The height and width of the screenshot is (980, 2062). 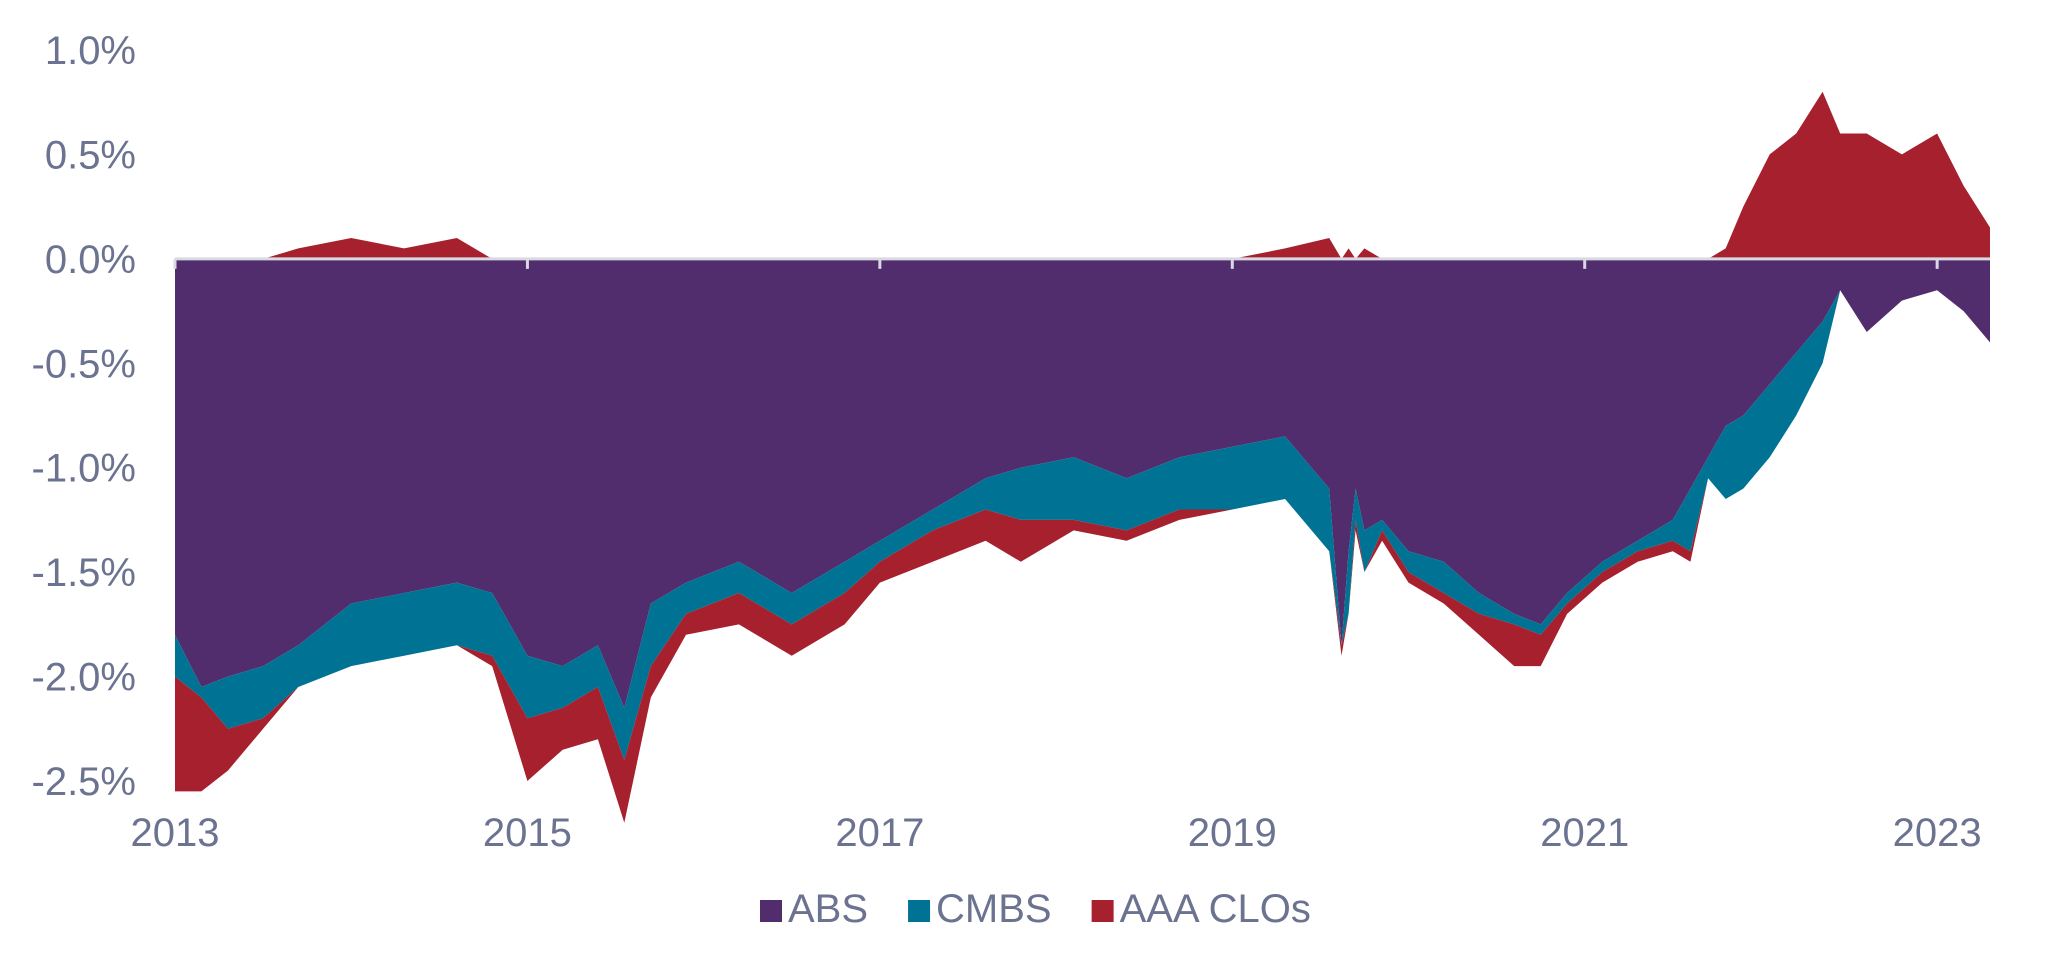 I want to click on legend: ABS CMBS AAA CLOs, so click(x=1035, y=909).